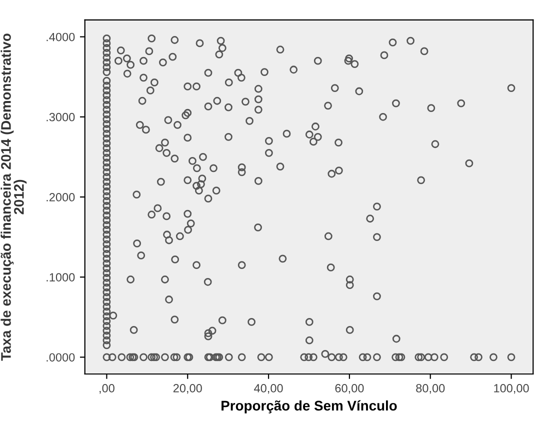 This screenshot has height=425, width=544. I want to click on y-tick-label: .2000, so click(60, 197).